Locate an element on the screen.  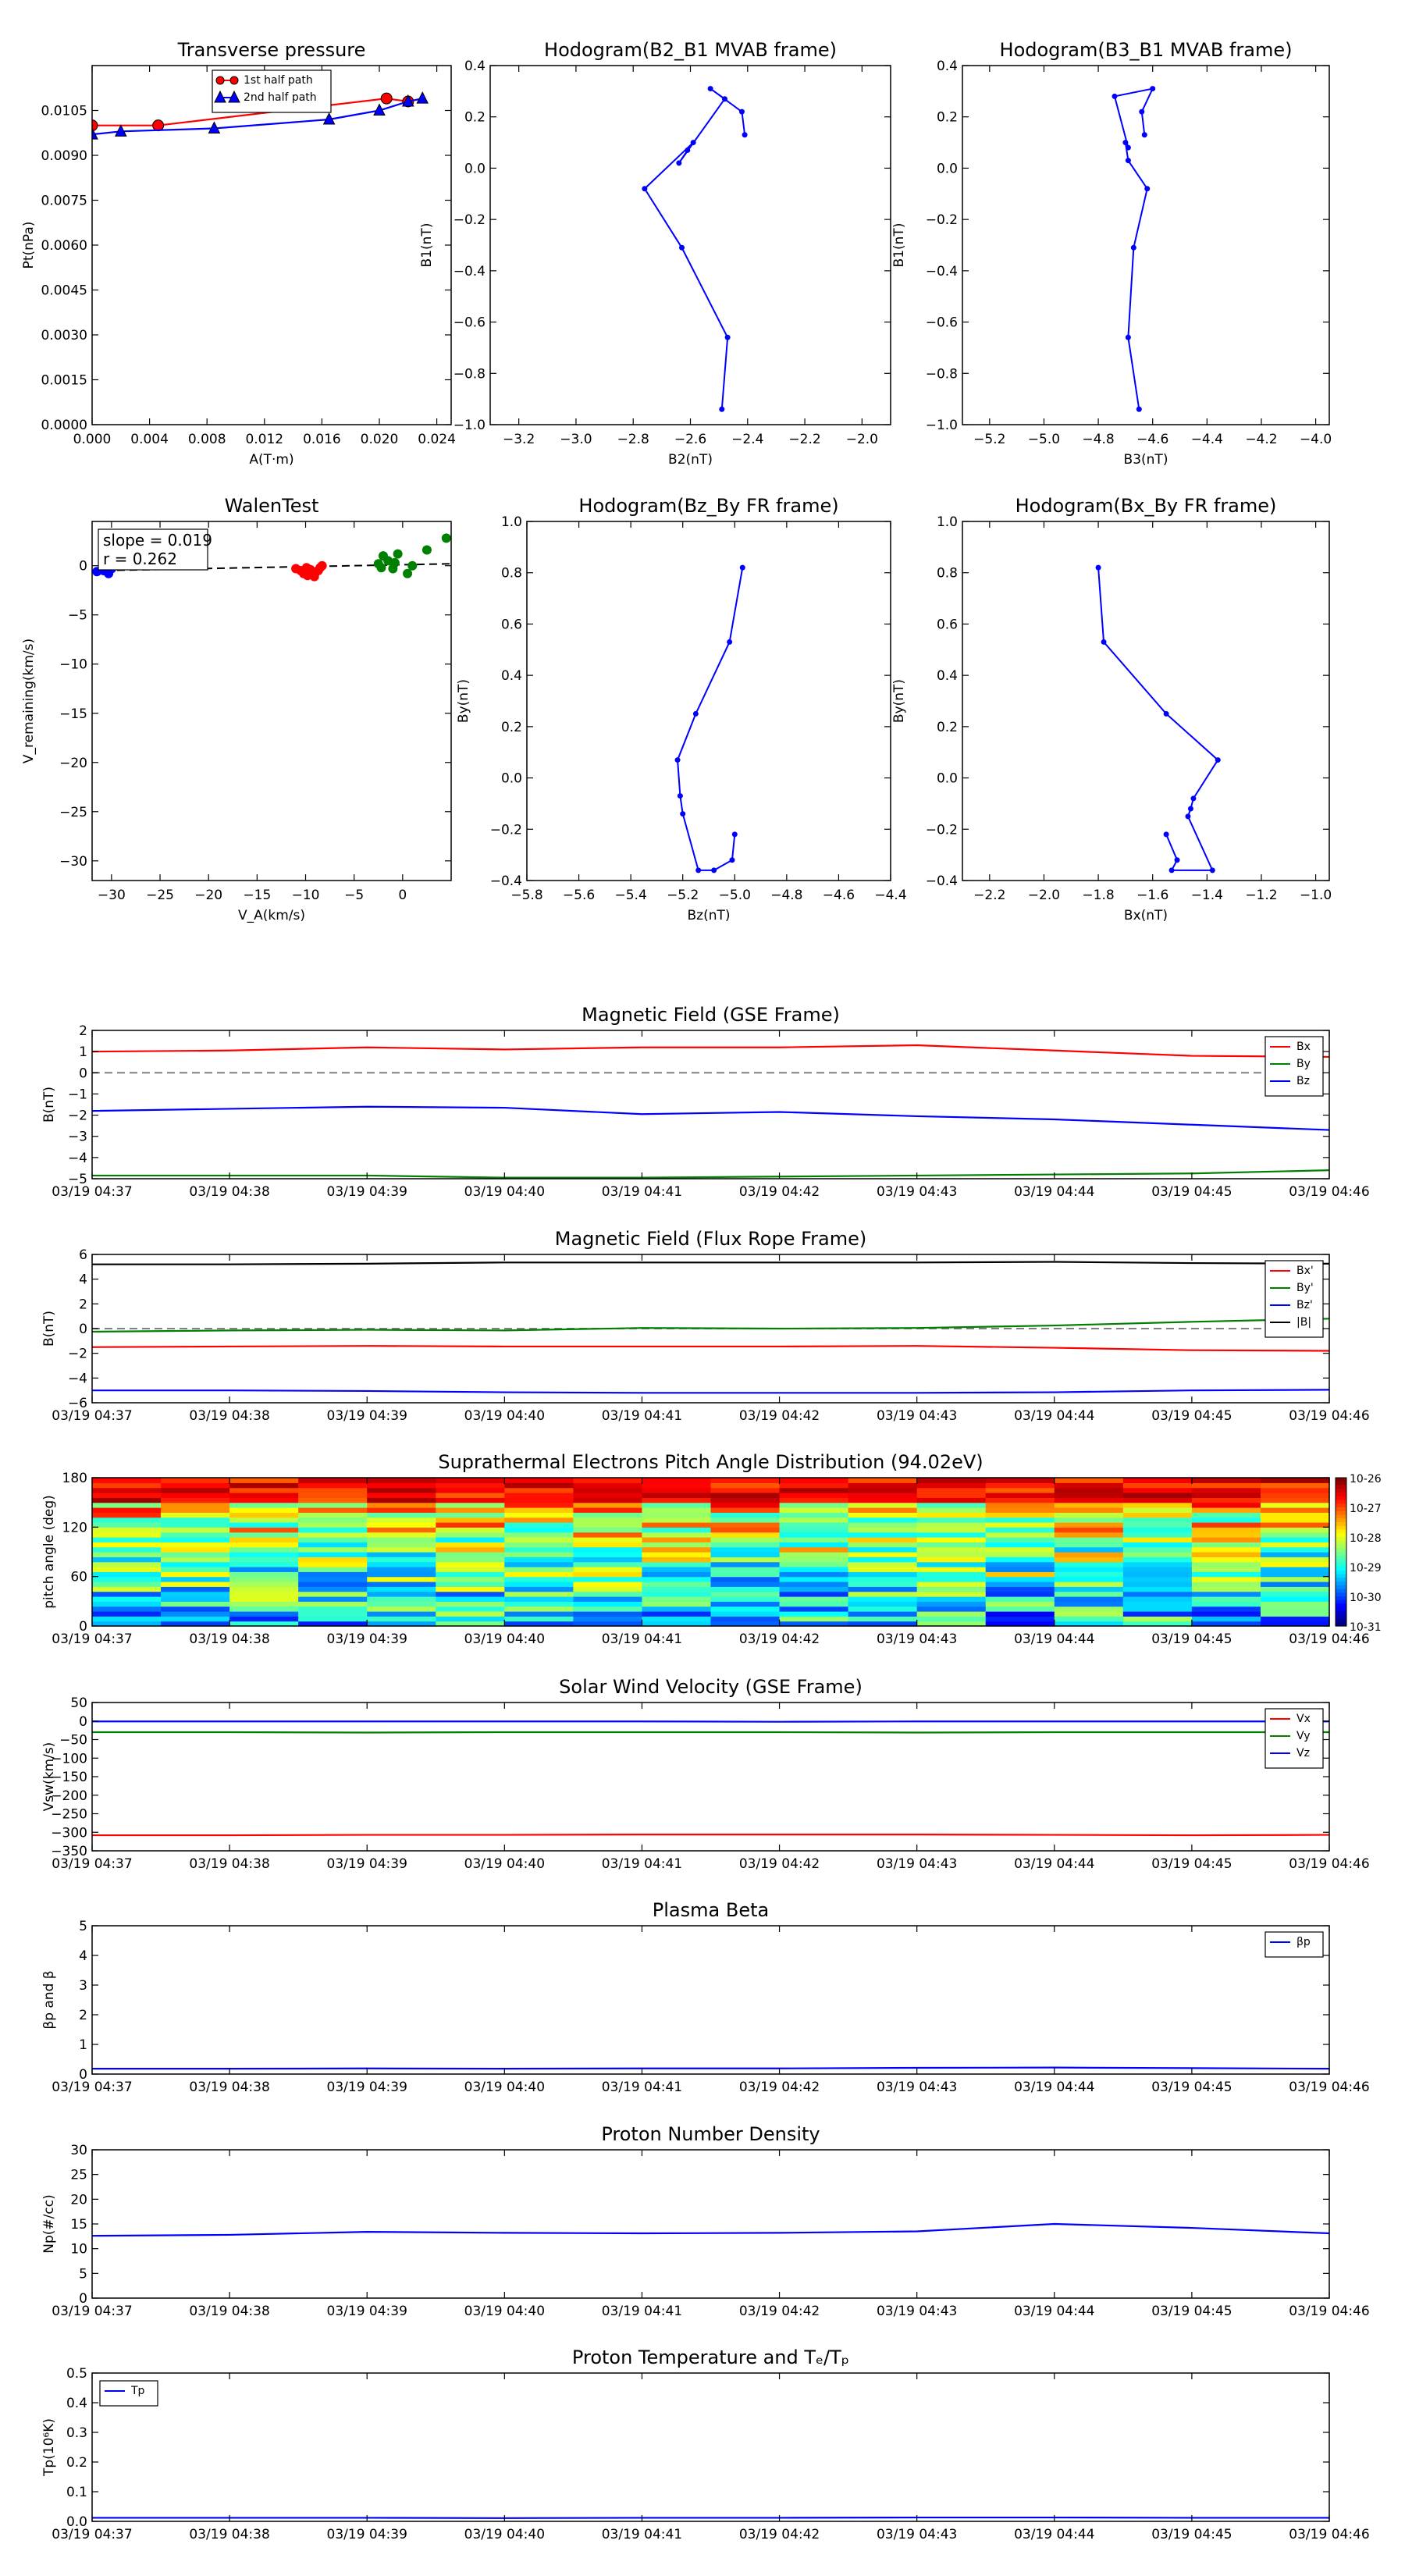
annotation-box is located at coordinates (153, 549).